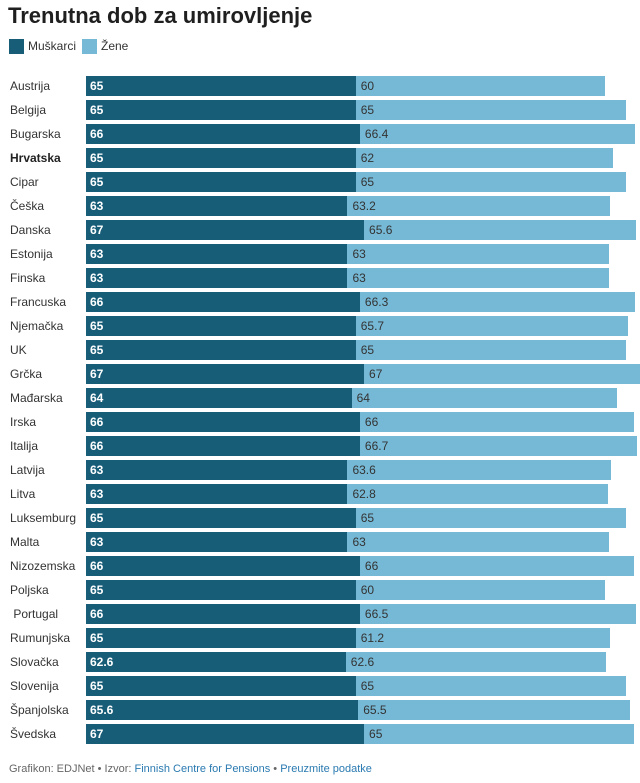 The width and height of the screenshot is (640, 783). Describe the element at coordinates (42, 46) in the screenshot. I see `legend-item-men: Muškarci` at that location.